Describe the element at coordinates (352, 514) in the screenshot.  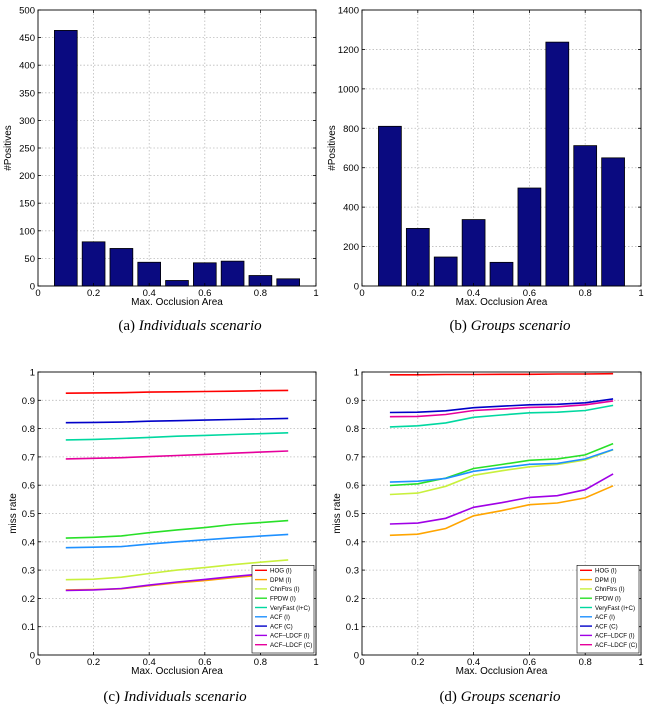
I see `y-tick-label: 0.5` at that location.